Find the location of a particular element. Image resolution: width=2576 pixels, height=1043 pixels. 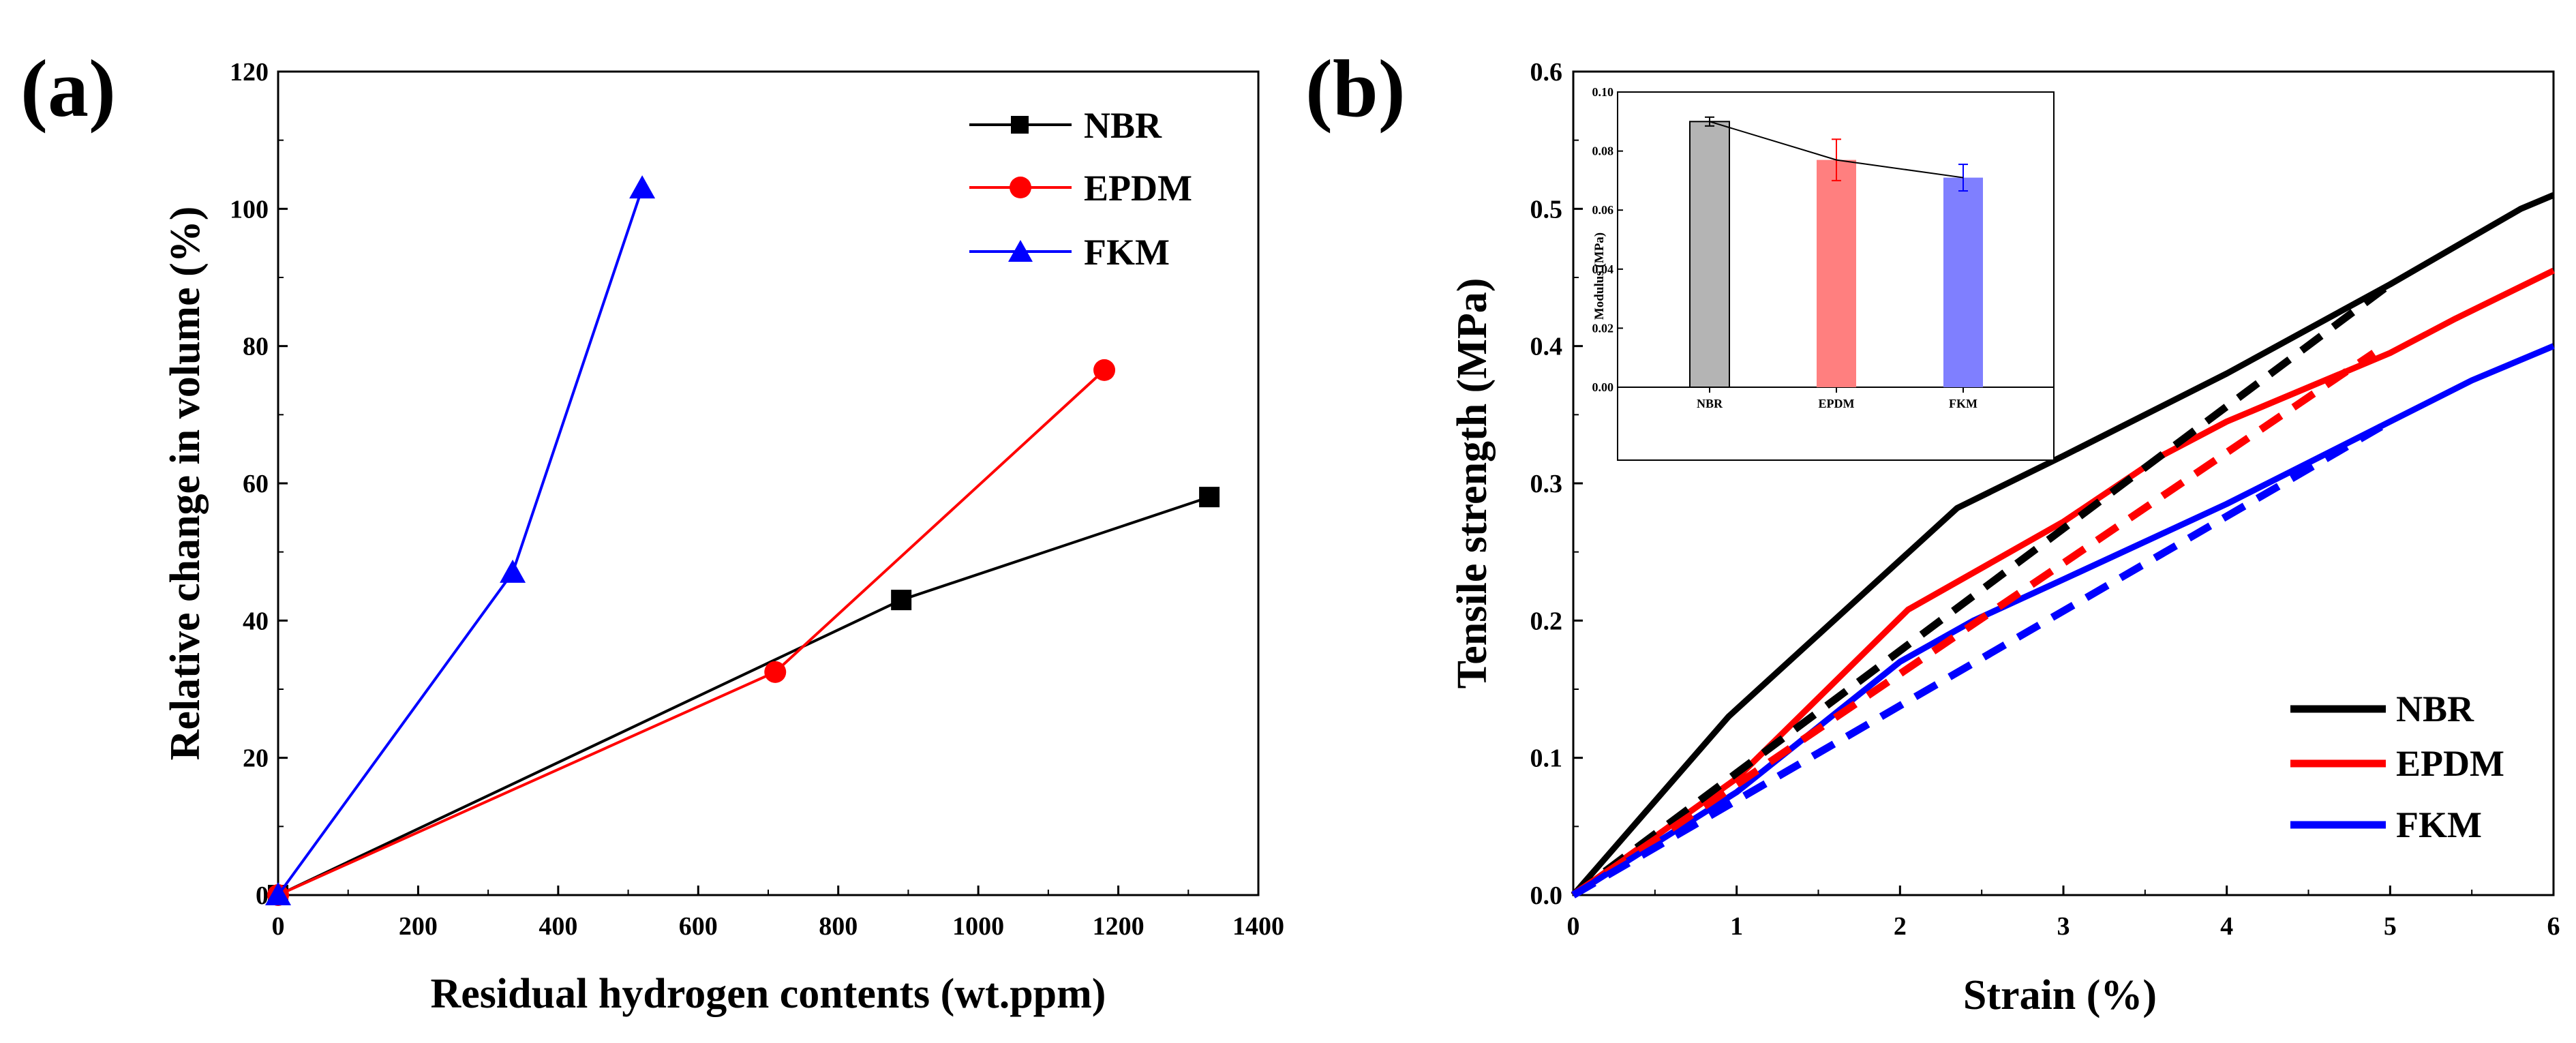

x-tick-label: 800 is located at coordinates (839, 926).